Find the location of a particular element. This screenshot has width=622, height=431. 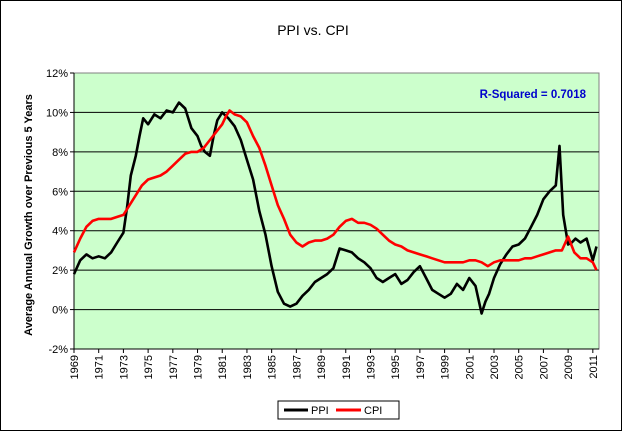

x-tick-label: 1993 is located at coordinates (371, 367).